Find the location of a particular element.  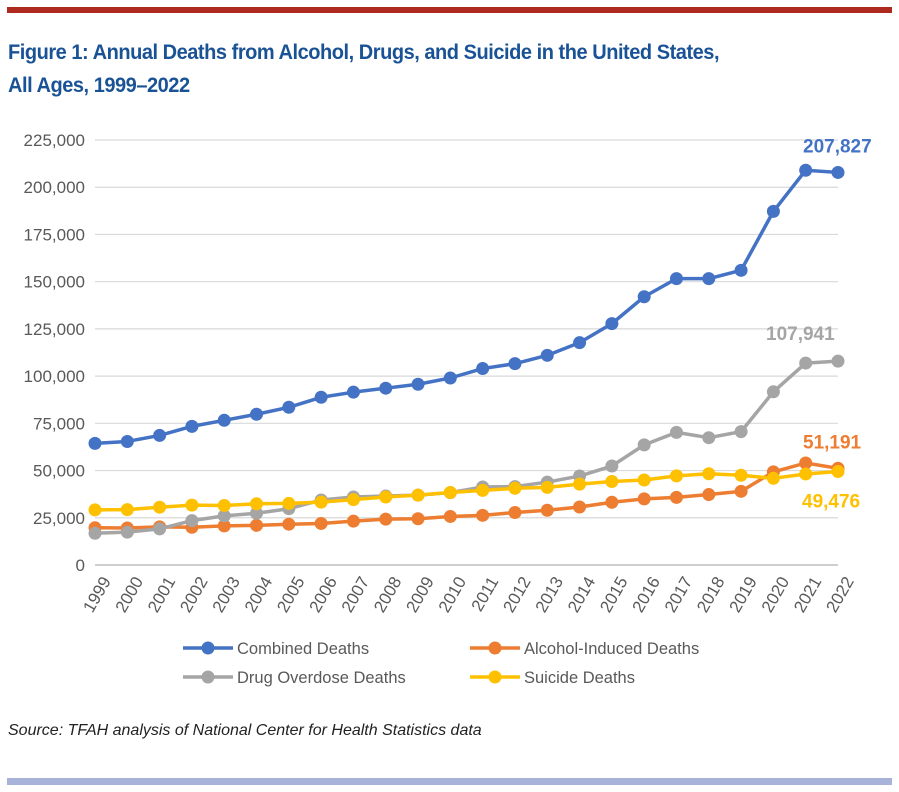

y-tick-label: 75,000 is located at coordinates (59, 423).